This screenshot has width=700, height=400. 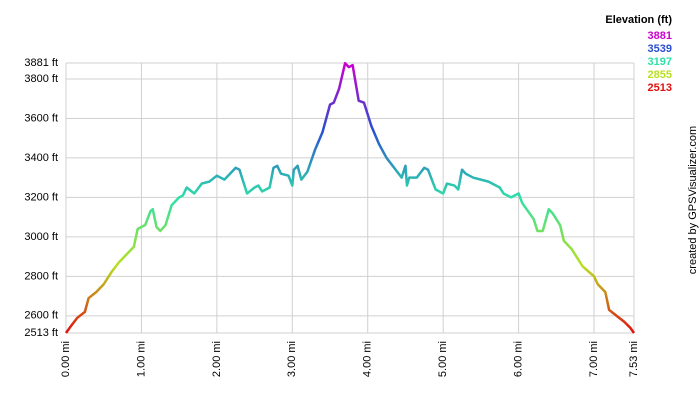 I want to click on legend-value: 3881, so click(x=660, y=36).